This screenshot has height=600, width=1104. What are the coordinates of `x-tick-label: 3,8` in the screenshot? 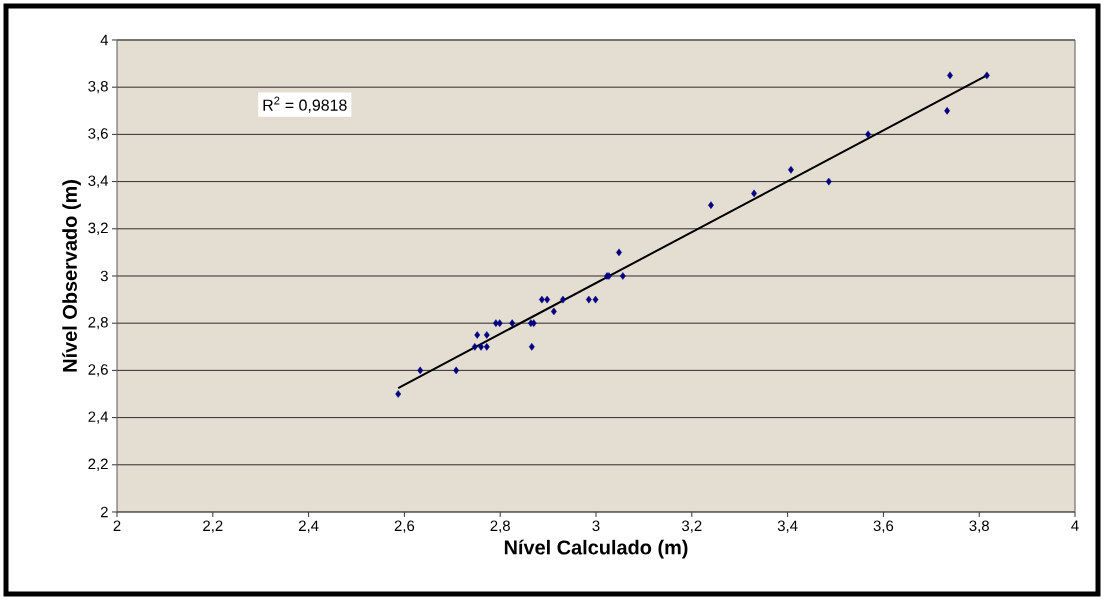 It's located at (979, 526).